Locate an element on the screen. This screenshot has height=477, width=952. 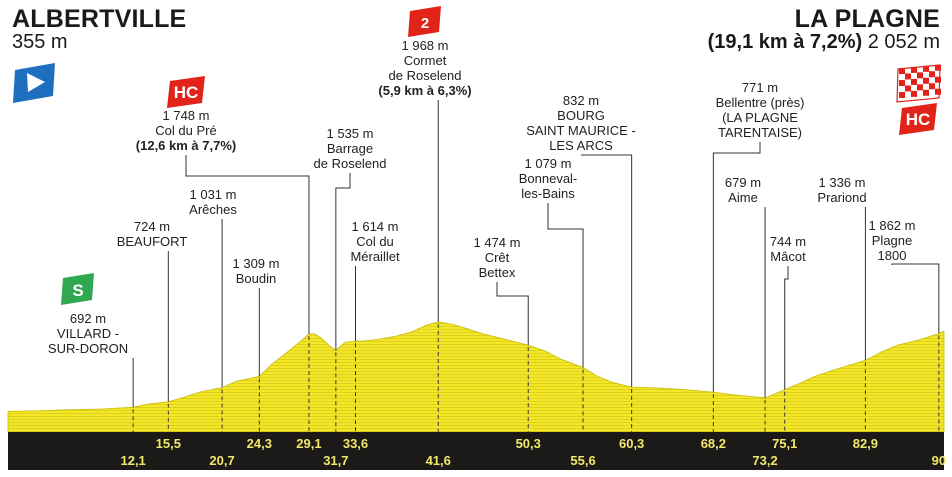
km-band is located at coordinates (476, 451).